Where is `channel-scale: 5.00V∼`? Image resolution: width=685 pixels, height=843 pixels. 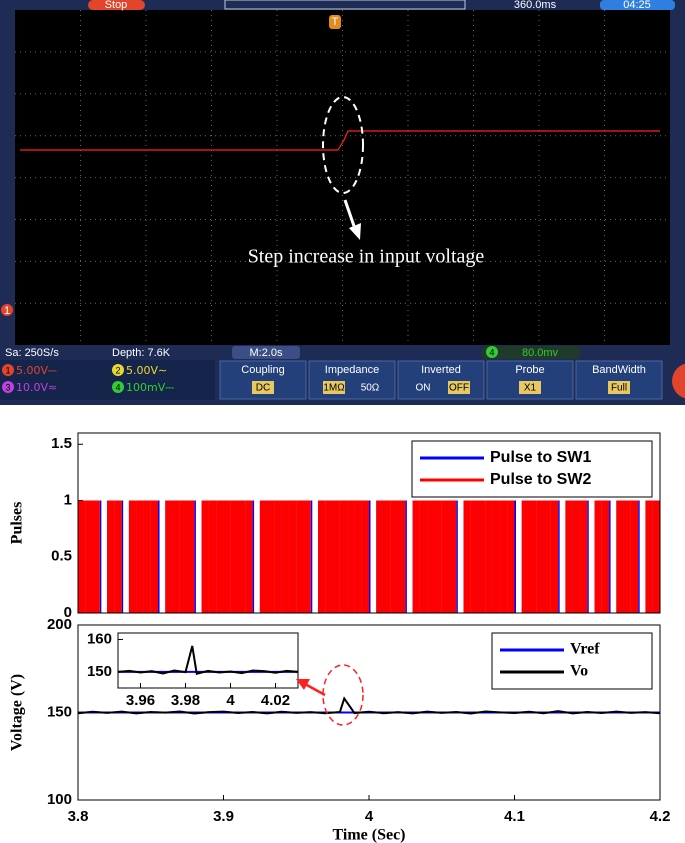 channel-scale: 5.00V∼ is located at coordinates (146, 370).